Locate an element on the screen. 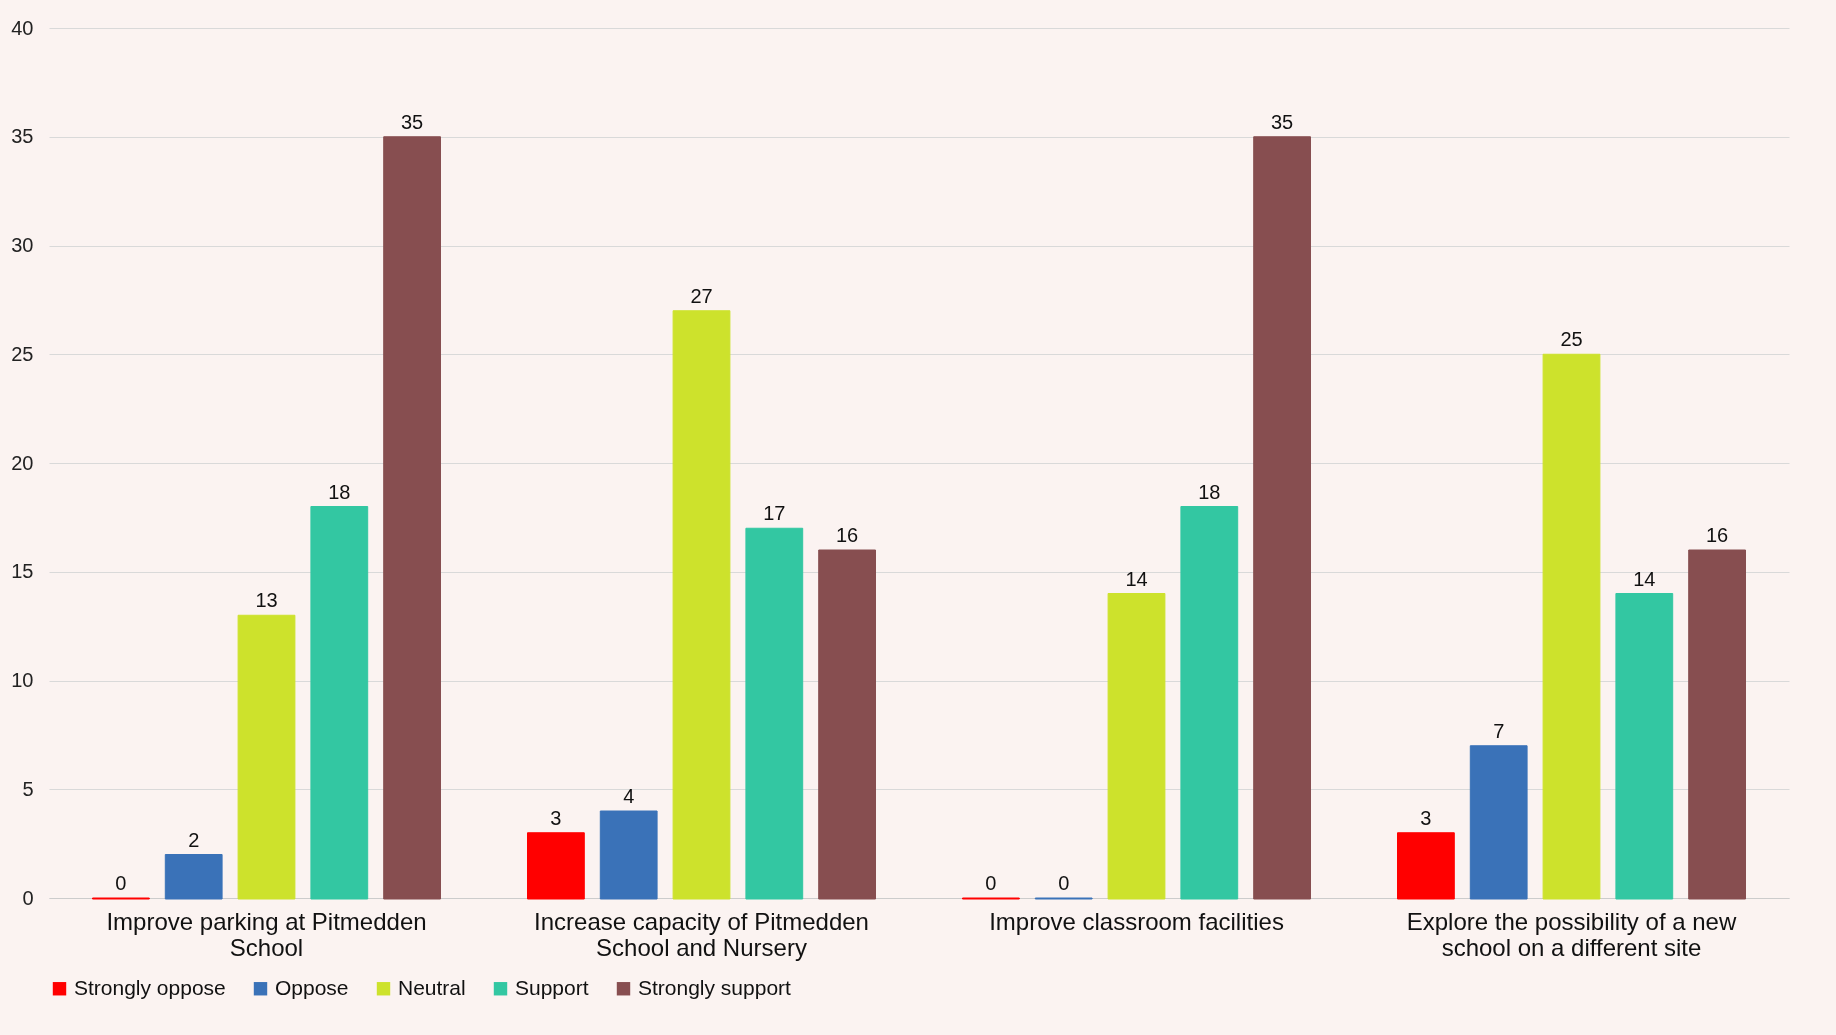  legend-label: Strongly support is located at coordinates (715, 987).